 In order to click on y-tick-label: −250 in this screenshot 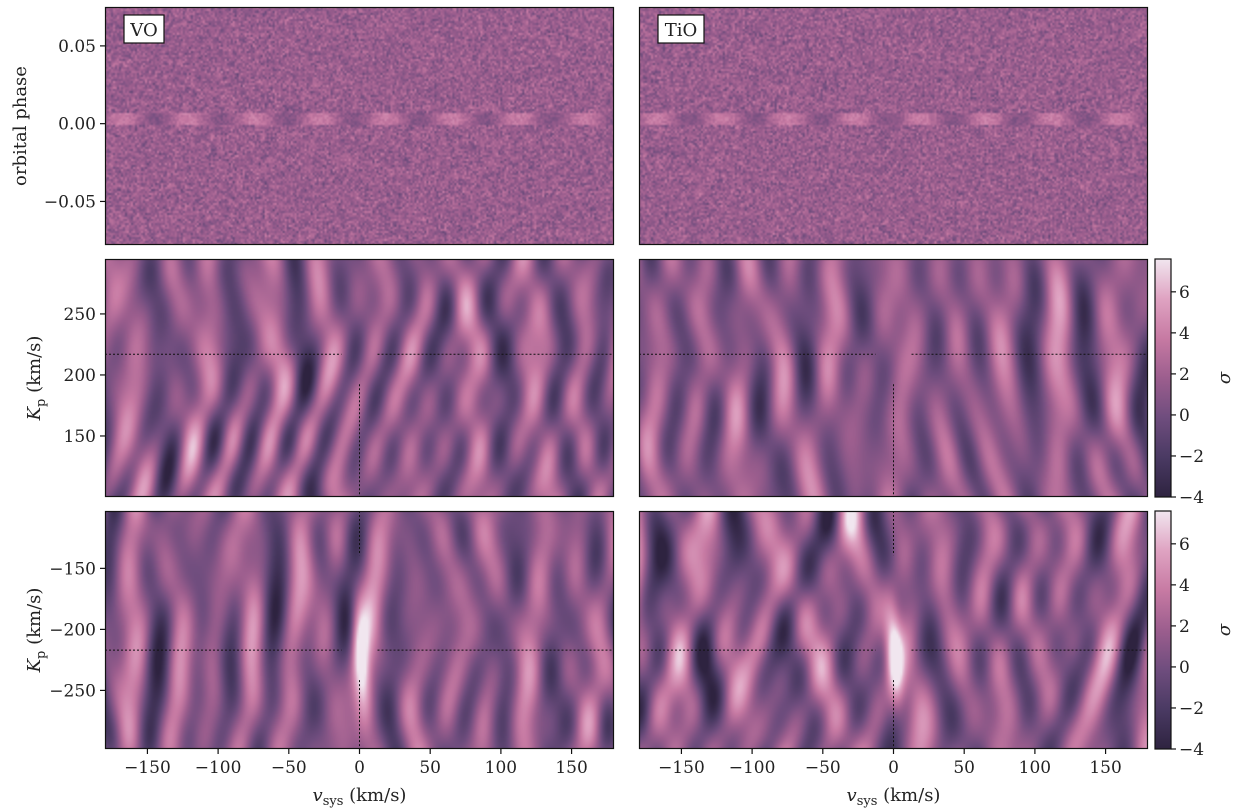, I will do `click(72, 691)`.